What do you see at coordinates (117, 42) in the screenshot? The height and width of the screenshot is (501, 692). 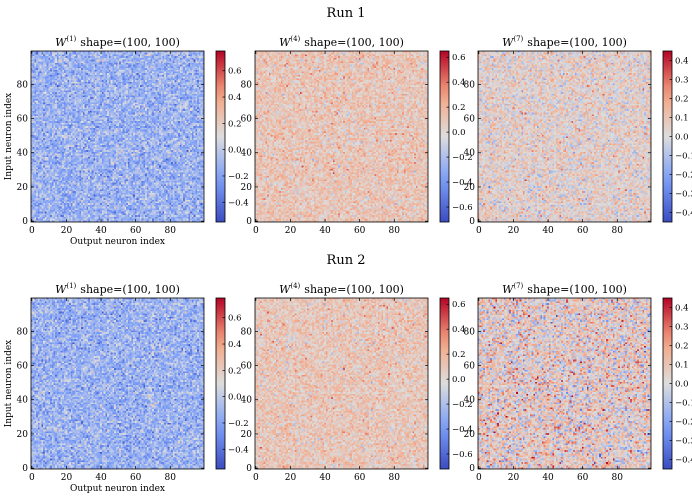 I see `panel-title: W(1) shape=(100, 100)` at bounding box center [117, 42].